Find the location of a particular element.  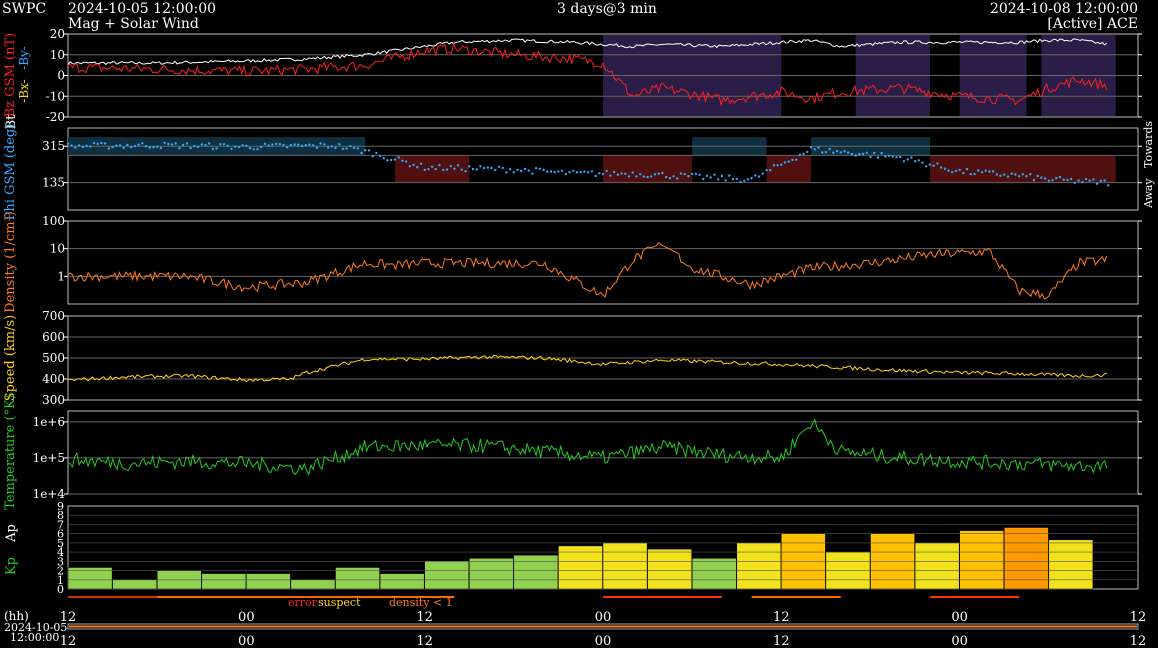

x-tick-label-bottom: 00 is located at coordinates (959, 641).